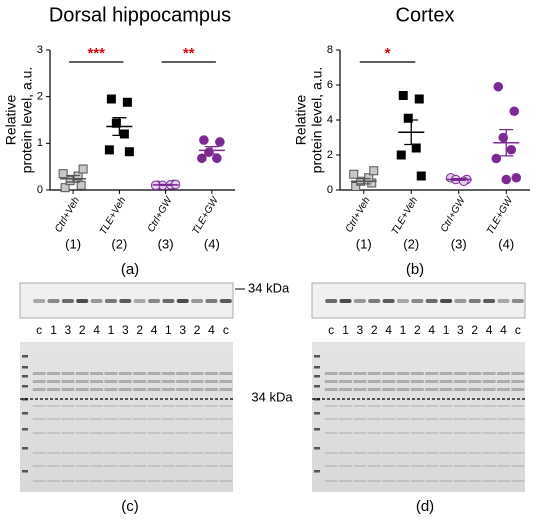 The image size is (550, 521). What do you see at coordinates (140, 15) in the screenshot?
I see `chart-title: Dorsal hippocampus` at bounding box center [140, 15].